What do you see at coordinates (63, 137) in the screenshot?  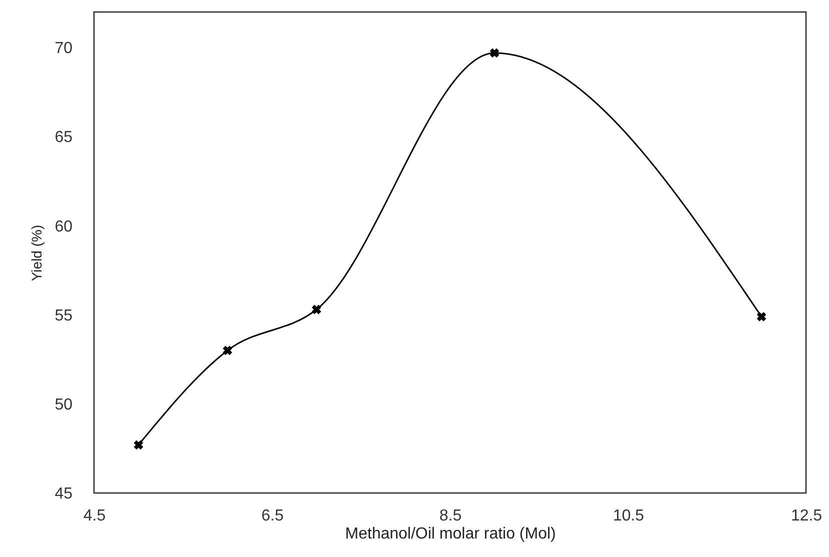 I see `y-tick-label: 65` at bounding box center [63, 137].